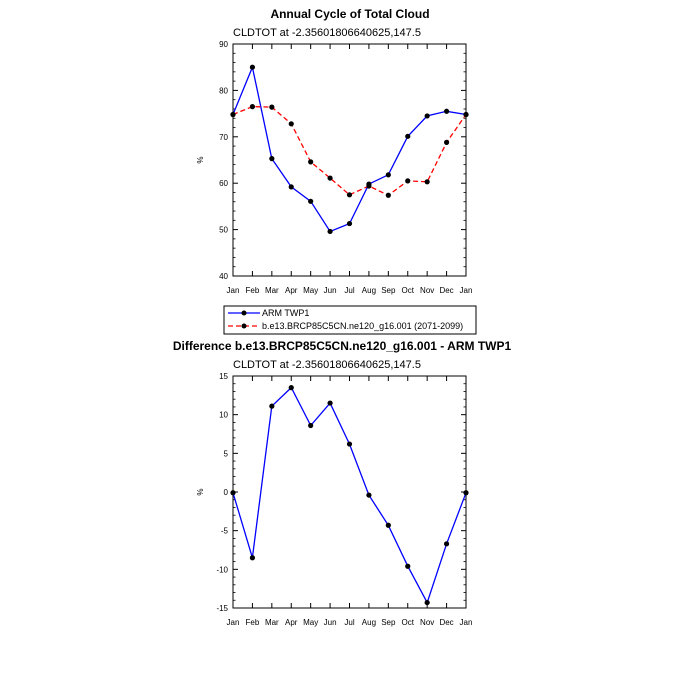  I want to click on y-tick-label: 80, so click(223, 90).